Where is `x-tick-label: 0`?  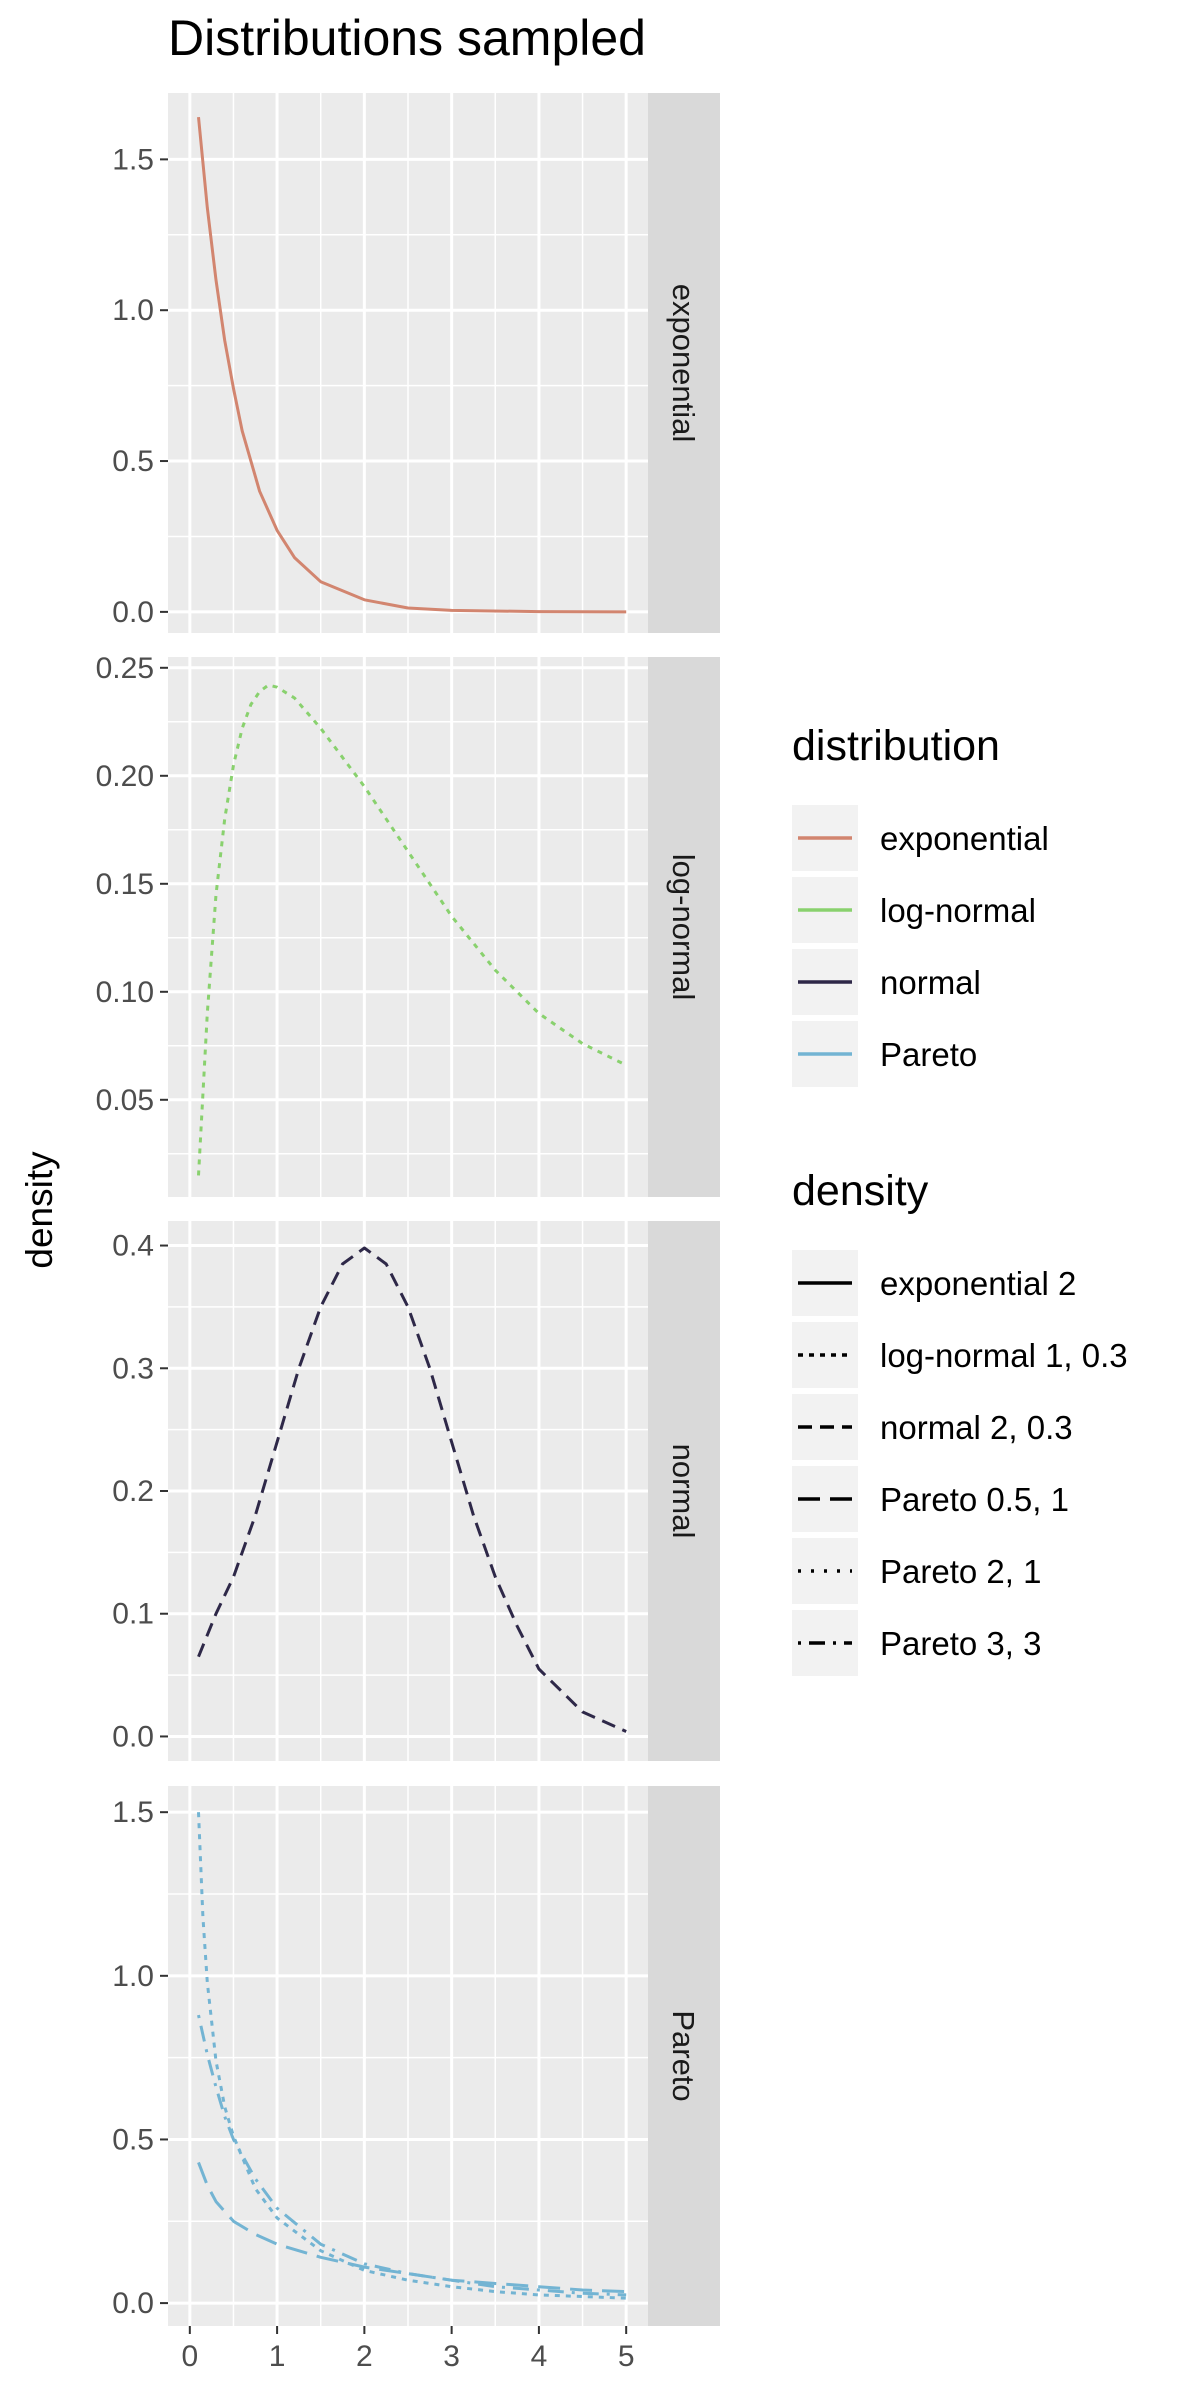
x-tick-label: 0 is located at coordinates (189, 2356).